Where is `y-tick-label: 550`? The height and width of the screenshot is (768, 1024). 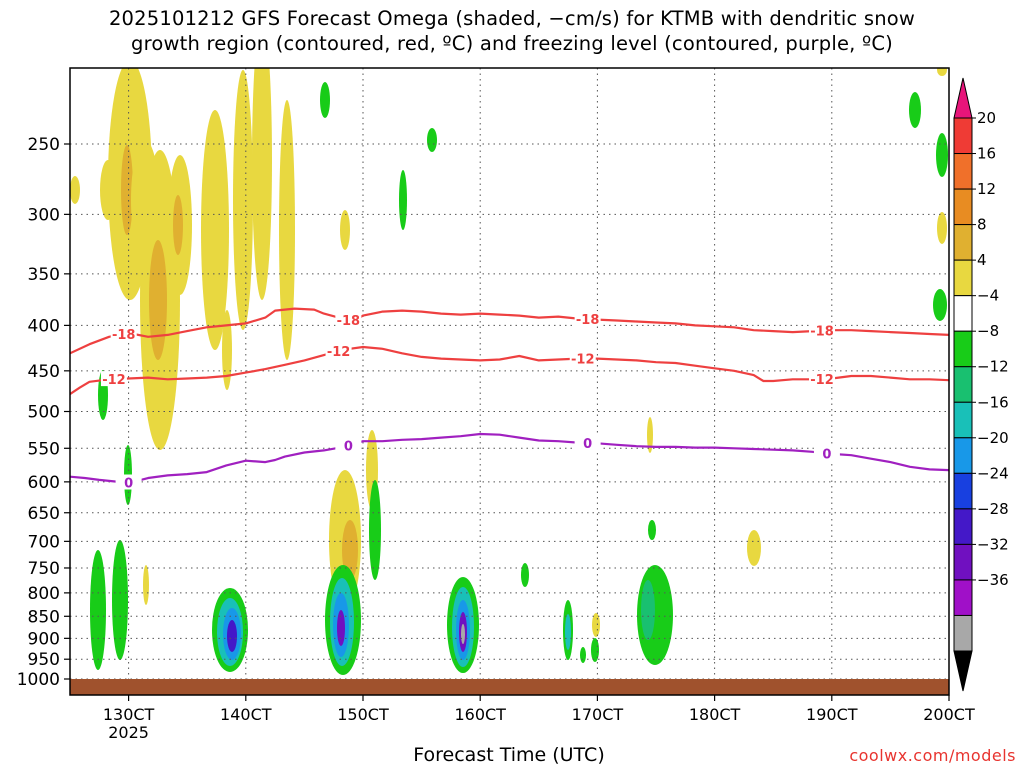
y-tick-label: 550 is located at coordinates (44, 449).